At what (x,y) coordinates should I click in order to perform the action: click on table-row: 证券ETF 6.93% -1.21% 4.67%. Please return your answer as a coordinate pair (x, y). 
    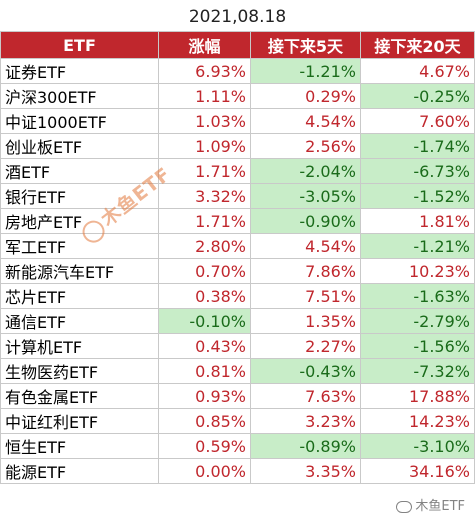
    Looking at the image, I should click on (237, 71).